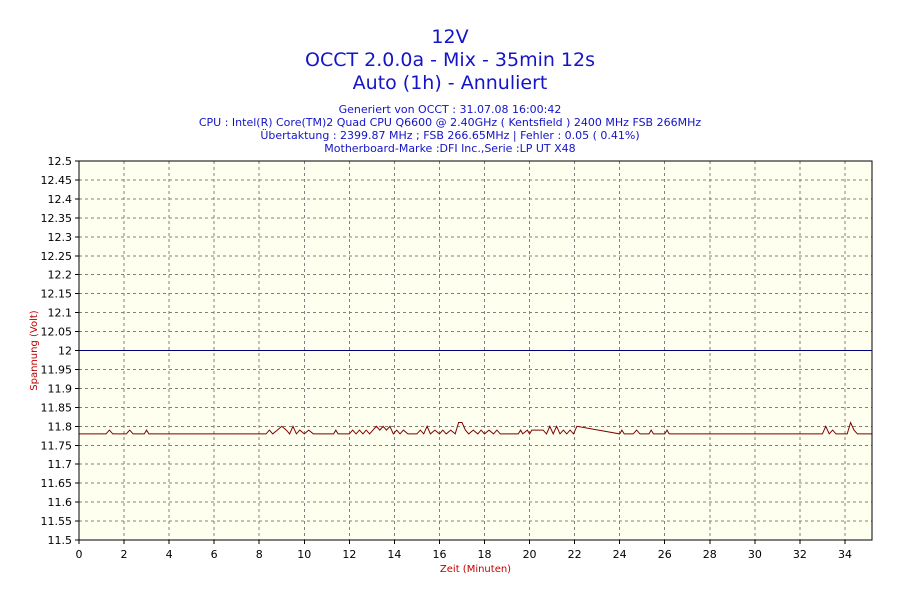 The height and width of the screenshot is (600, 900). What do you see at coordinates (475, 569) in the screenshot?
I see `x-axis-label: Zeit (Minuten)` at bounding box center [475, 569].